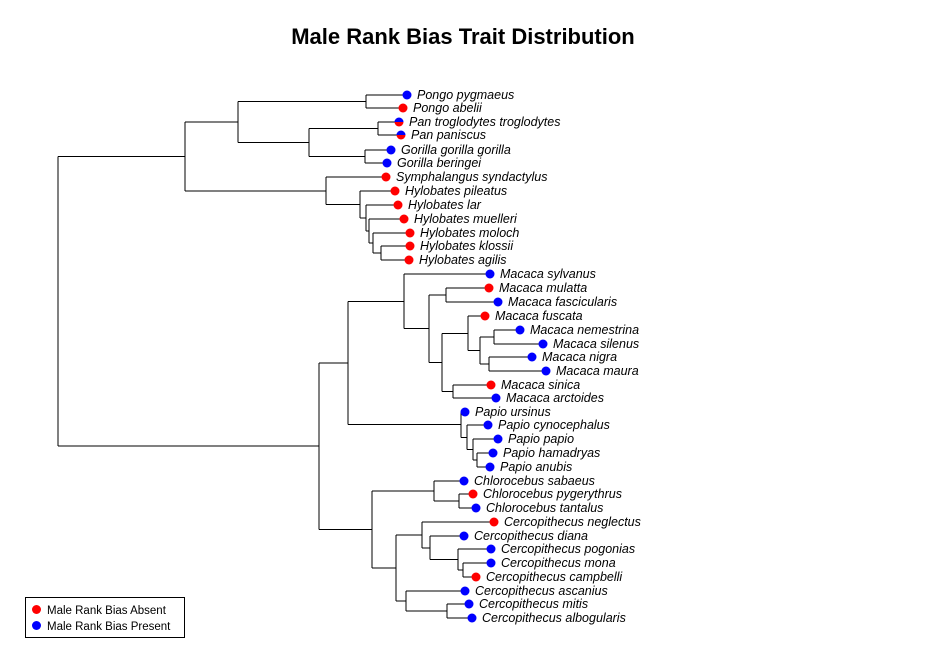 The height and width of the screenshot is (666, 926). Describe the element at coordinates (540, 385) in the screenshot. I see `tip-label: Macaca sinica` at that location.